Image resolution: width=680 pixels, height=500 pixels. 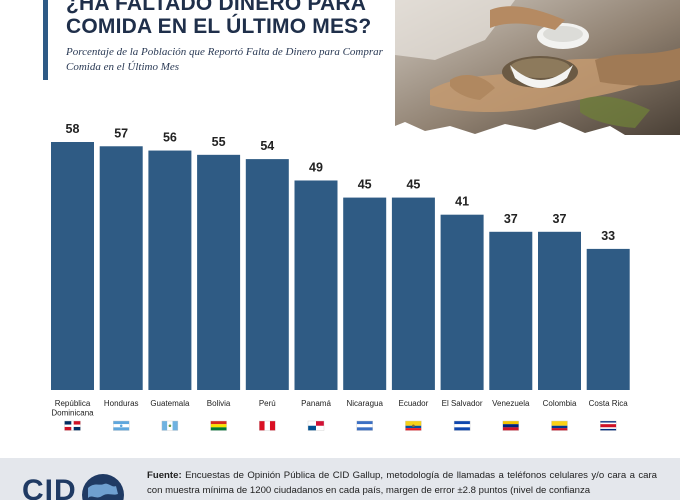 I want to click on category-label-8: El Salvador, so click(x=462, y=403).